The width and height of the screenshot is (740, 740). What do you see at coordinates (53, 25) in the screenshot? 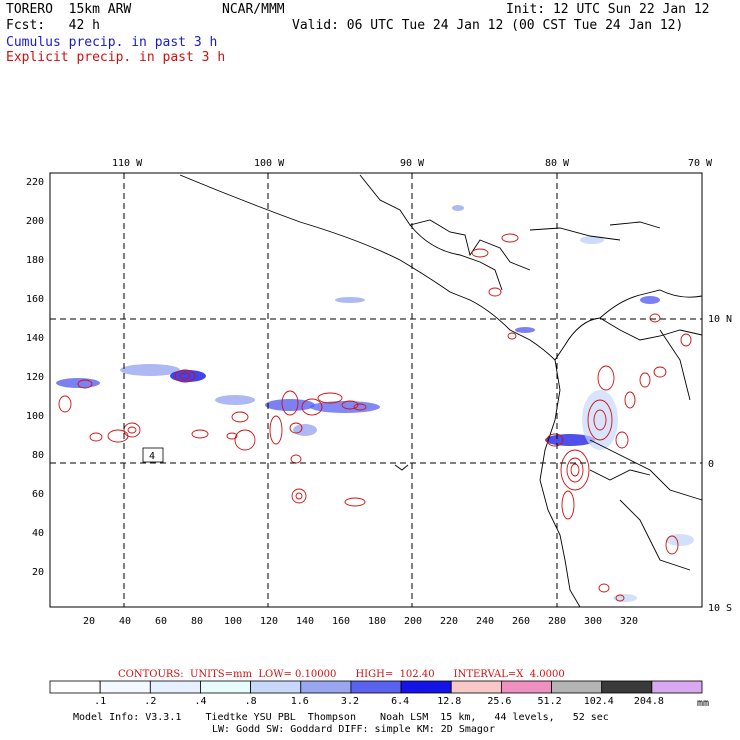
I see `forecast-hour: Fcst: 42 h` at bounding box center [53, 25].